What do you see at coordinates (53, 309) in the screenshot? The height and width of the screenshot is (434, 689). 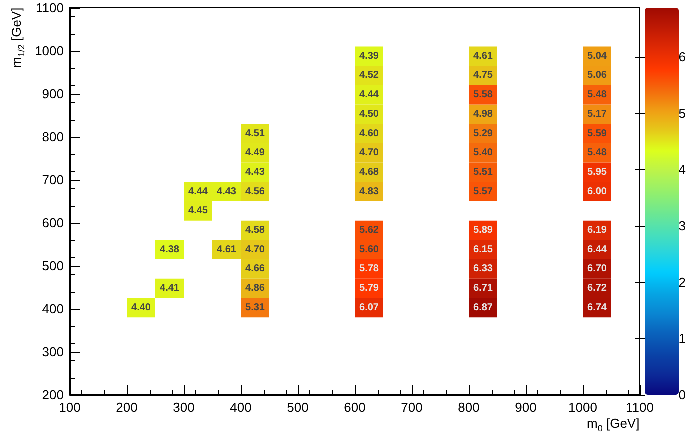 I see `y-tick-label: 400` at bounding box center [53, 309].